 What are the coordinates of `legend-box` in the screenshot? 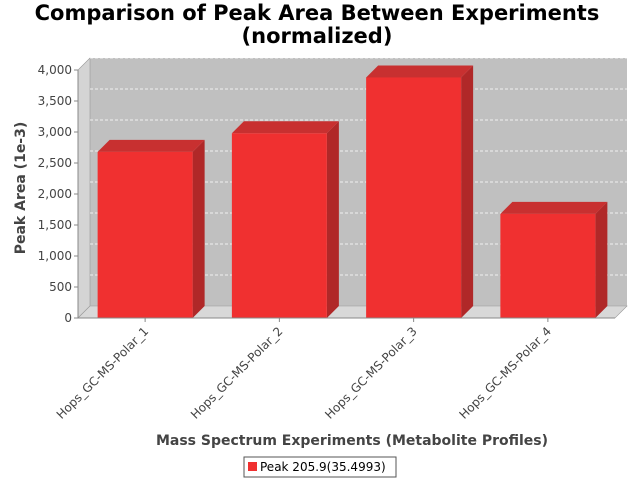 It's located at (320, 467).